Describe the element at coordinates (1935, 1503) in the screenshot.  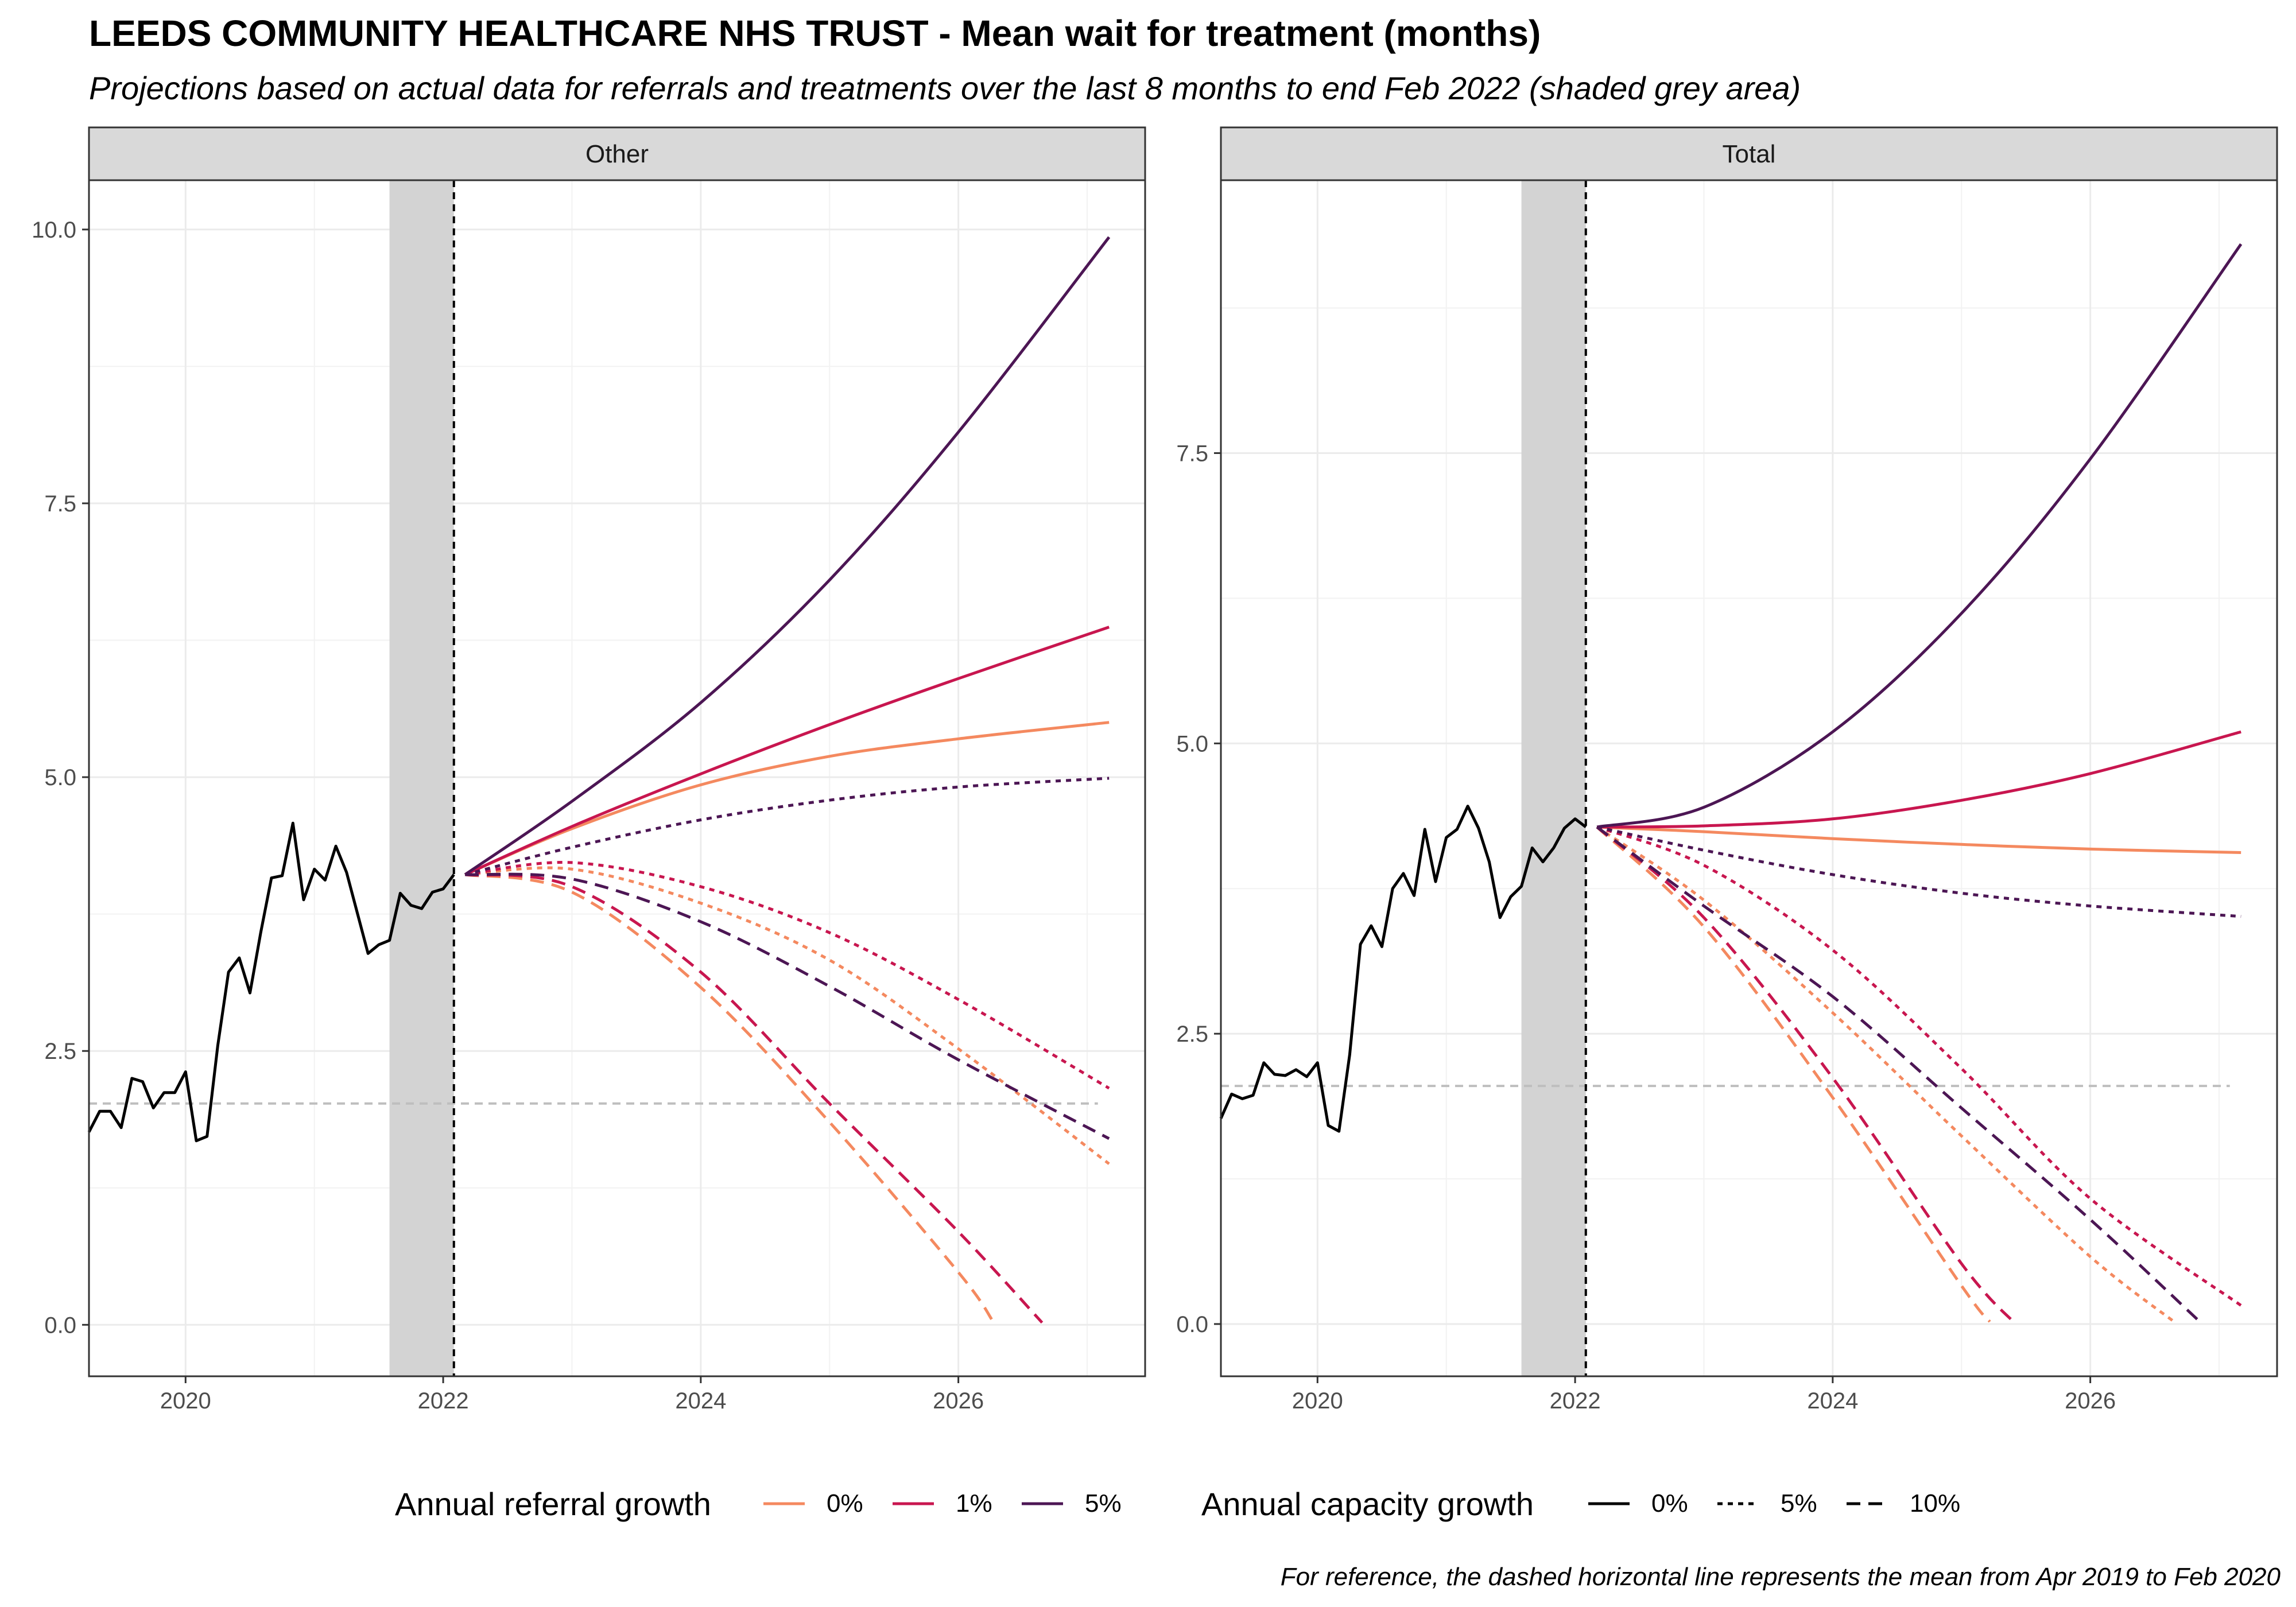
I see `legend-label-capacity-10pct: 10%` at that location.